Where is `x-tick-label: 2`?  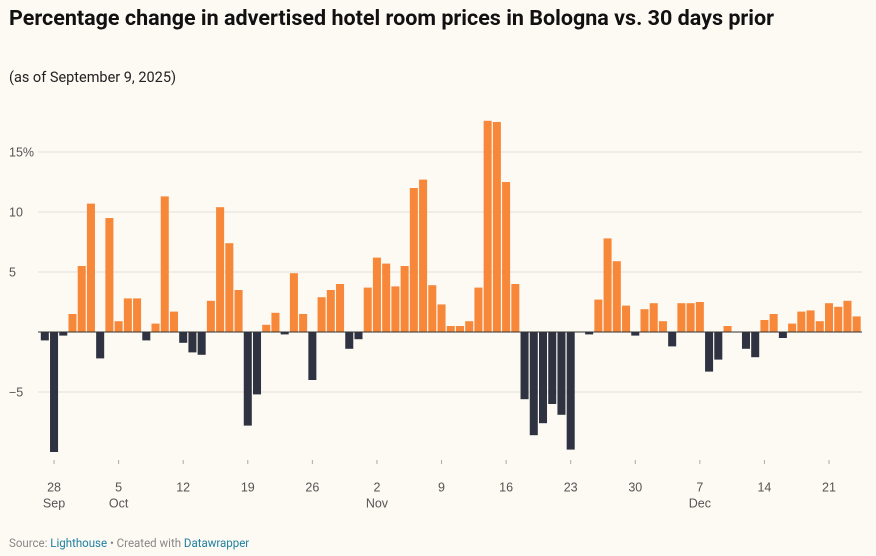 x-tick-label: 2 is located at coordinates (376, 487).